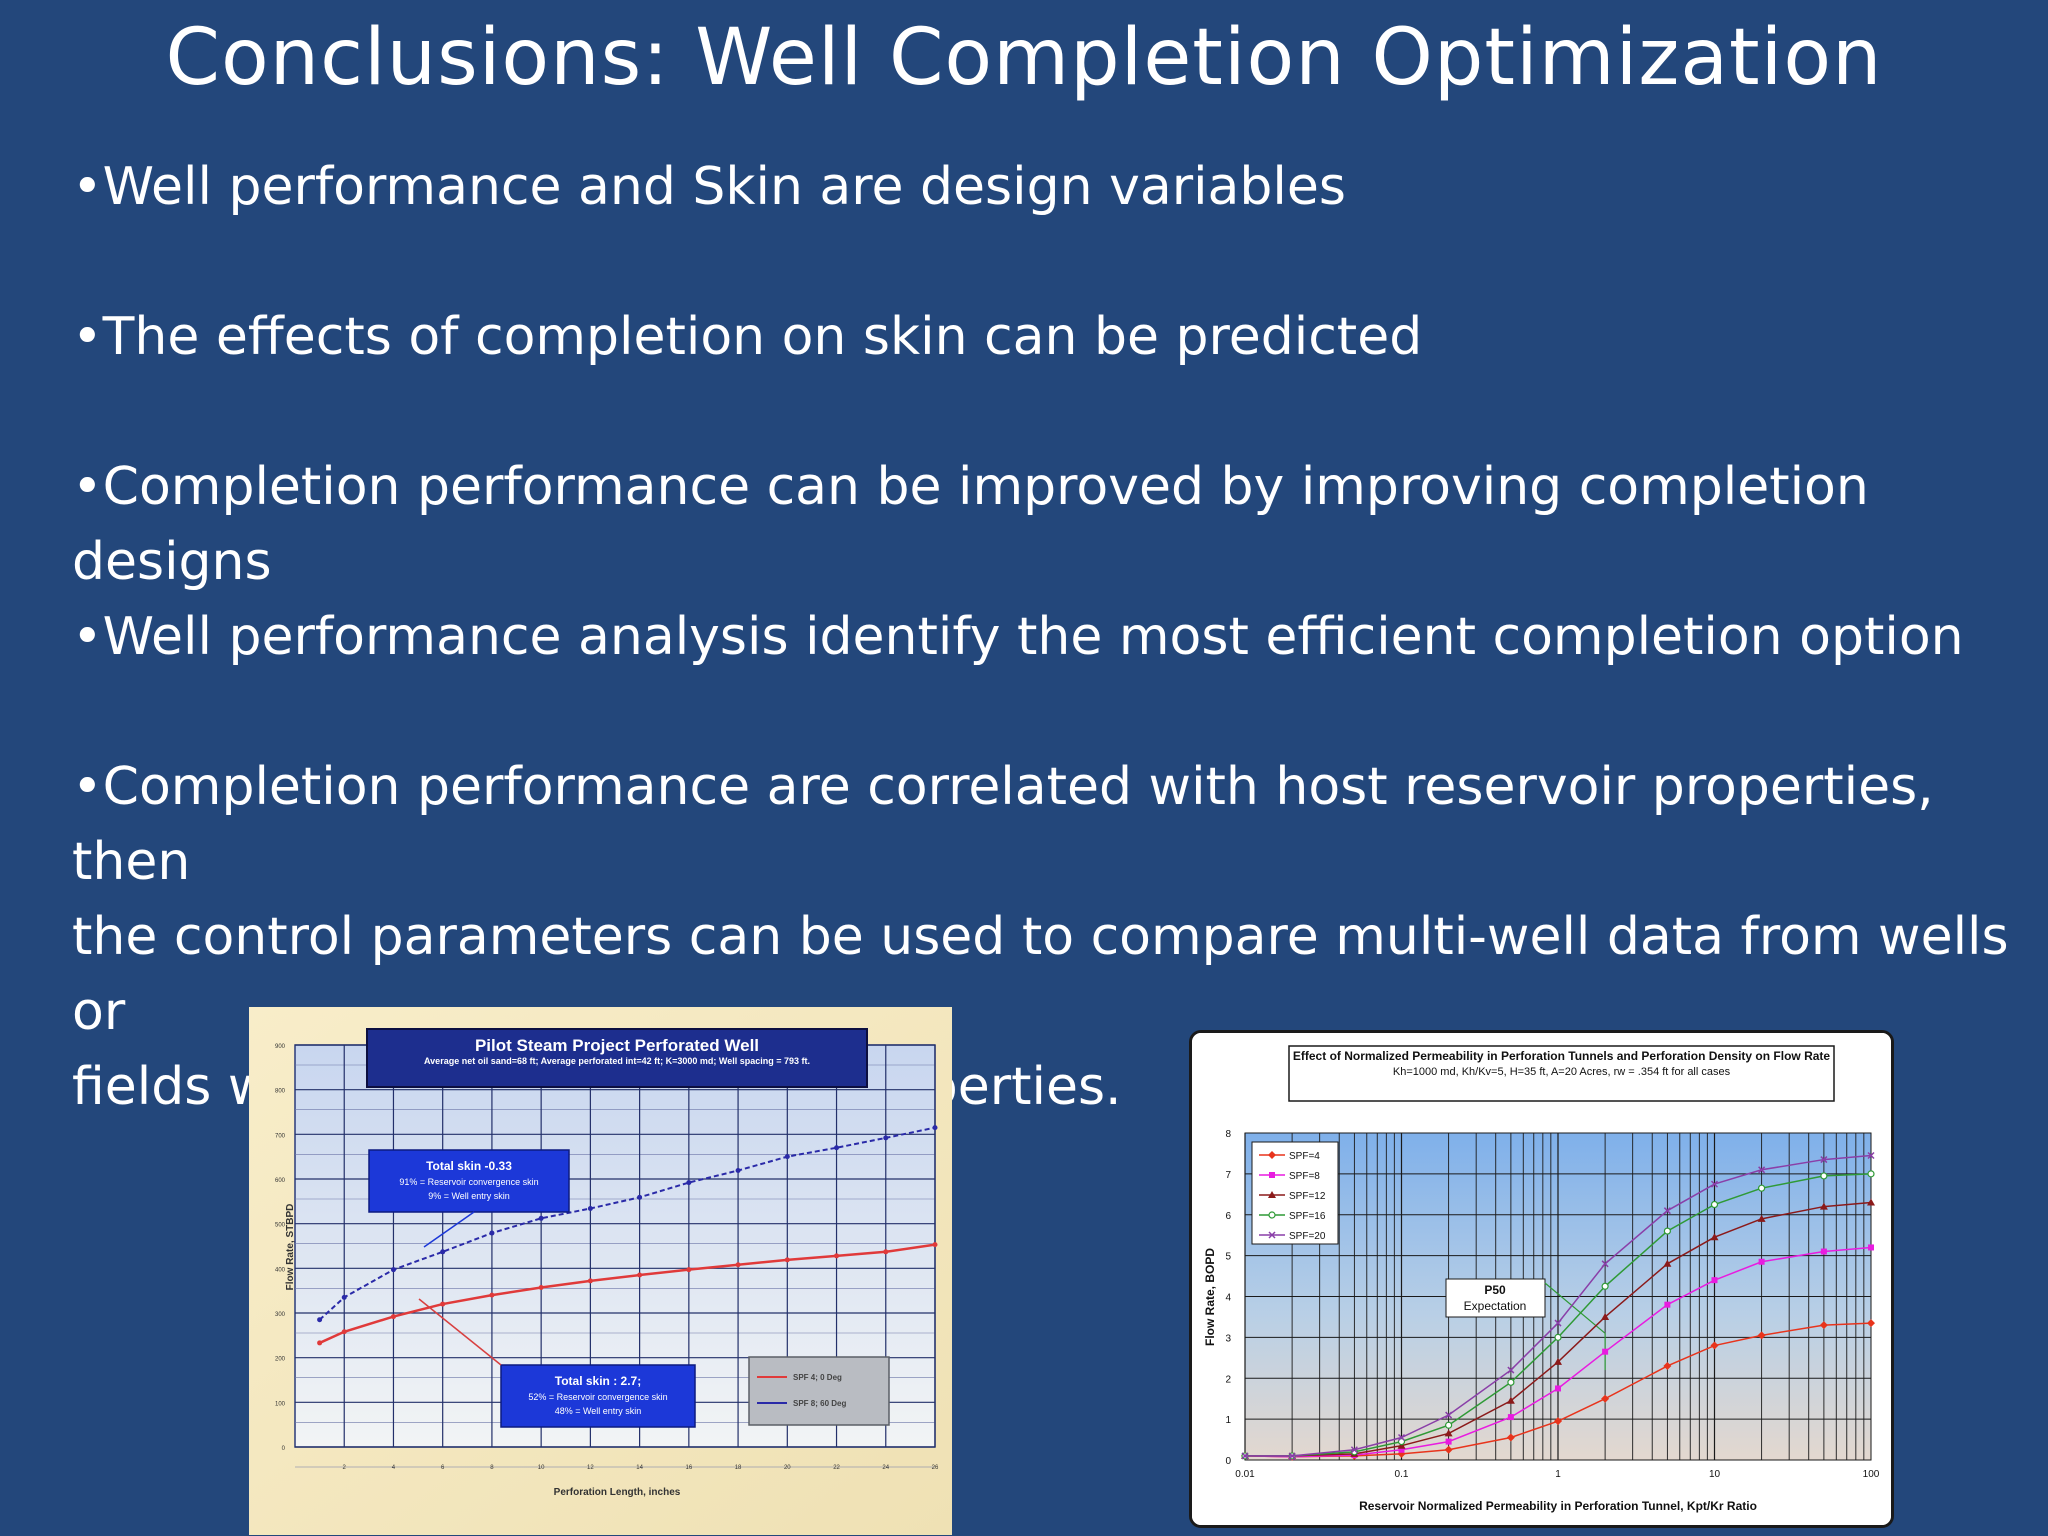 This screenshot has height=1536, width=2048. What do you see at coordinates (469, 1166) in the screenshot?
I see `skin-annotation-1-title: Total skin -0.33` at bounding box center [469, 1166].